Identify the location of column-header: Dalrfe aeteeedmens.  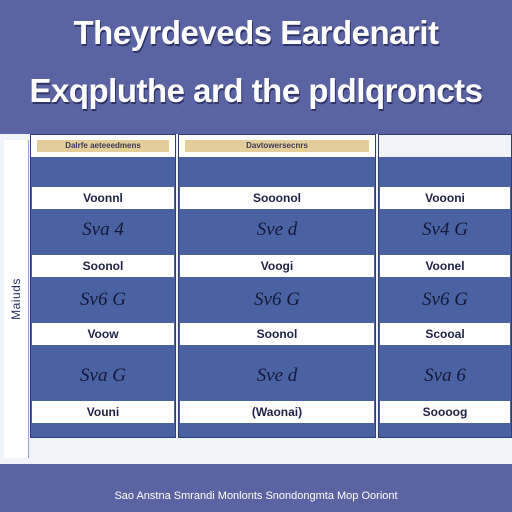
(103, 146).